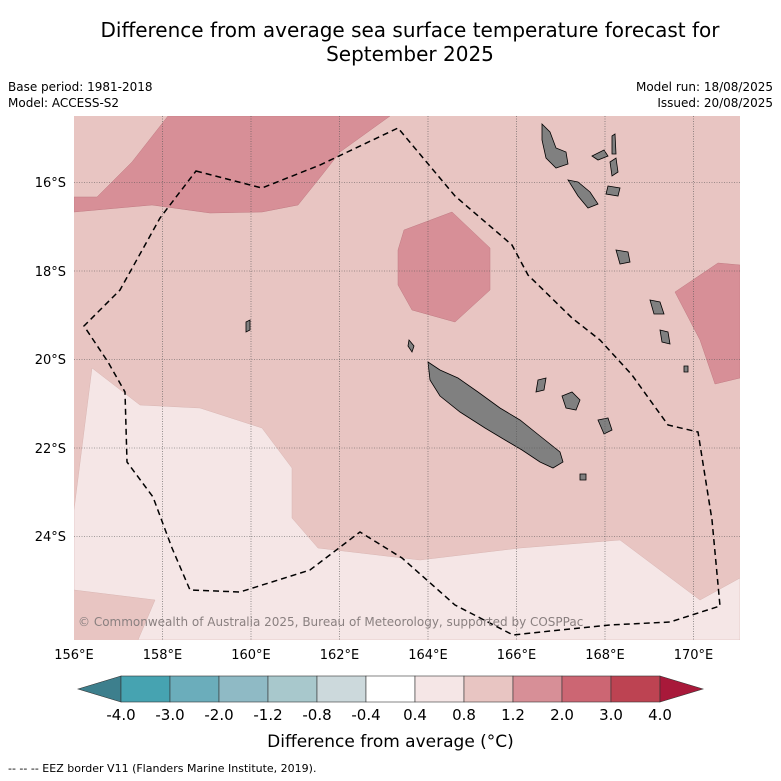  Describe the element at coordinates (50, 183) in the screenshot. I see `lat-label: 16°S` at that location.